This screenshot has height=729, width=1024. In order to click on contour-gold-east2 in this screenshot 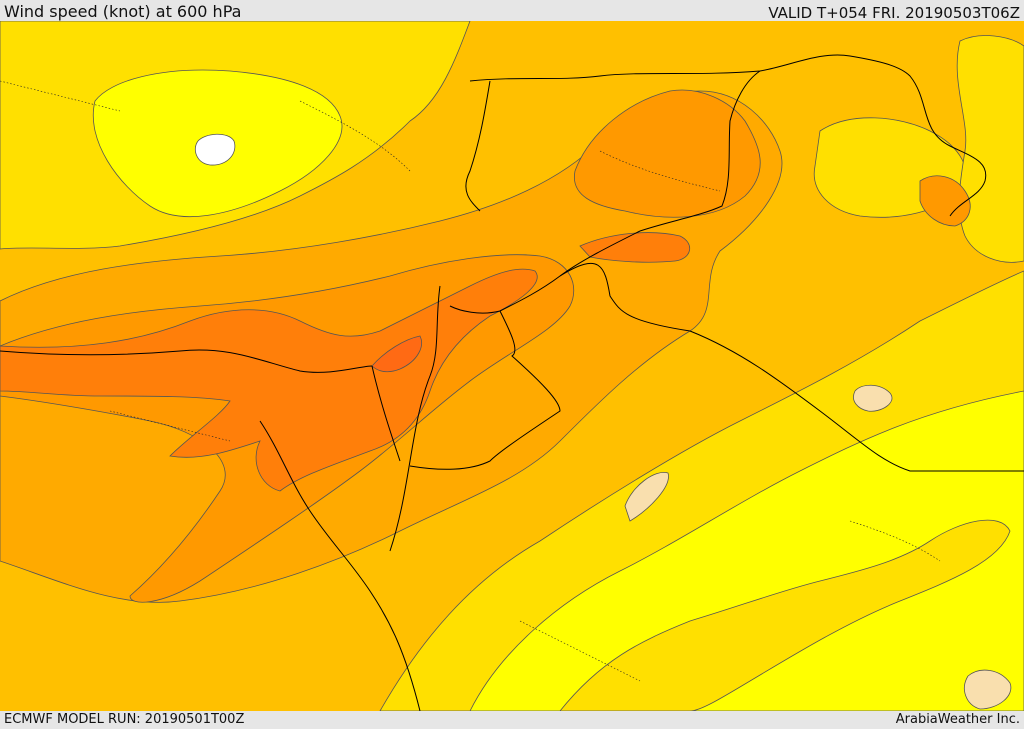, I will do `click(990, 149)`.